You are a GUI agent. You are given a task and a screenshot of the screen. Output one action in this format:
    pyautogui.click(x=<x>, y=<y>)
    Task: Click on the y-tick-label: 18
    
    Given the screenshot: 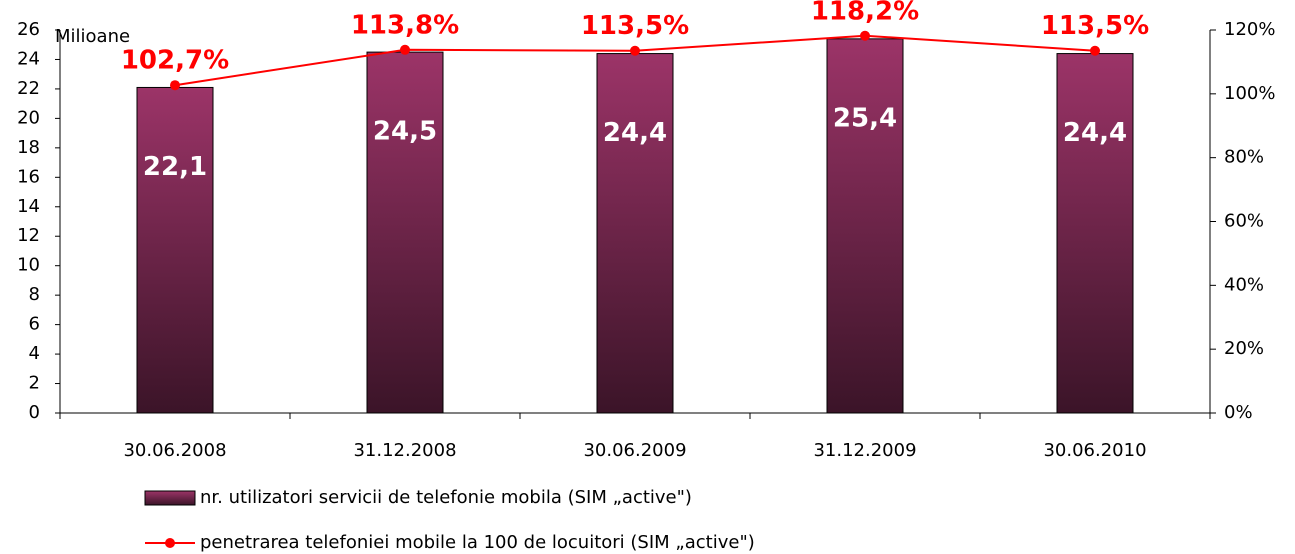 What is the action you would take?
    pyautogui.click(x=28, y=147)
    